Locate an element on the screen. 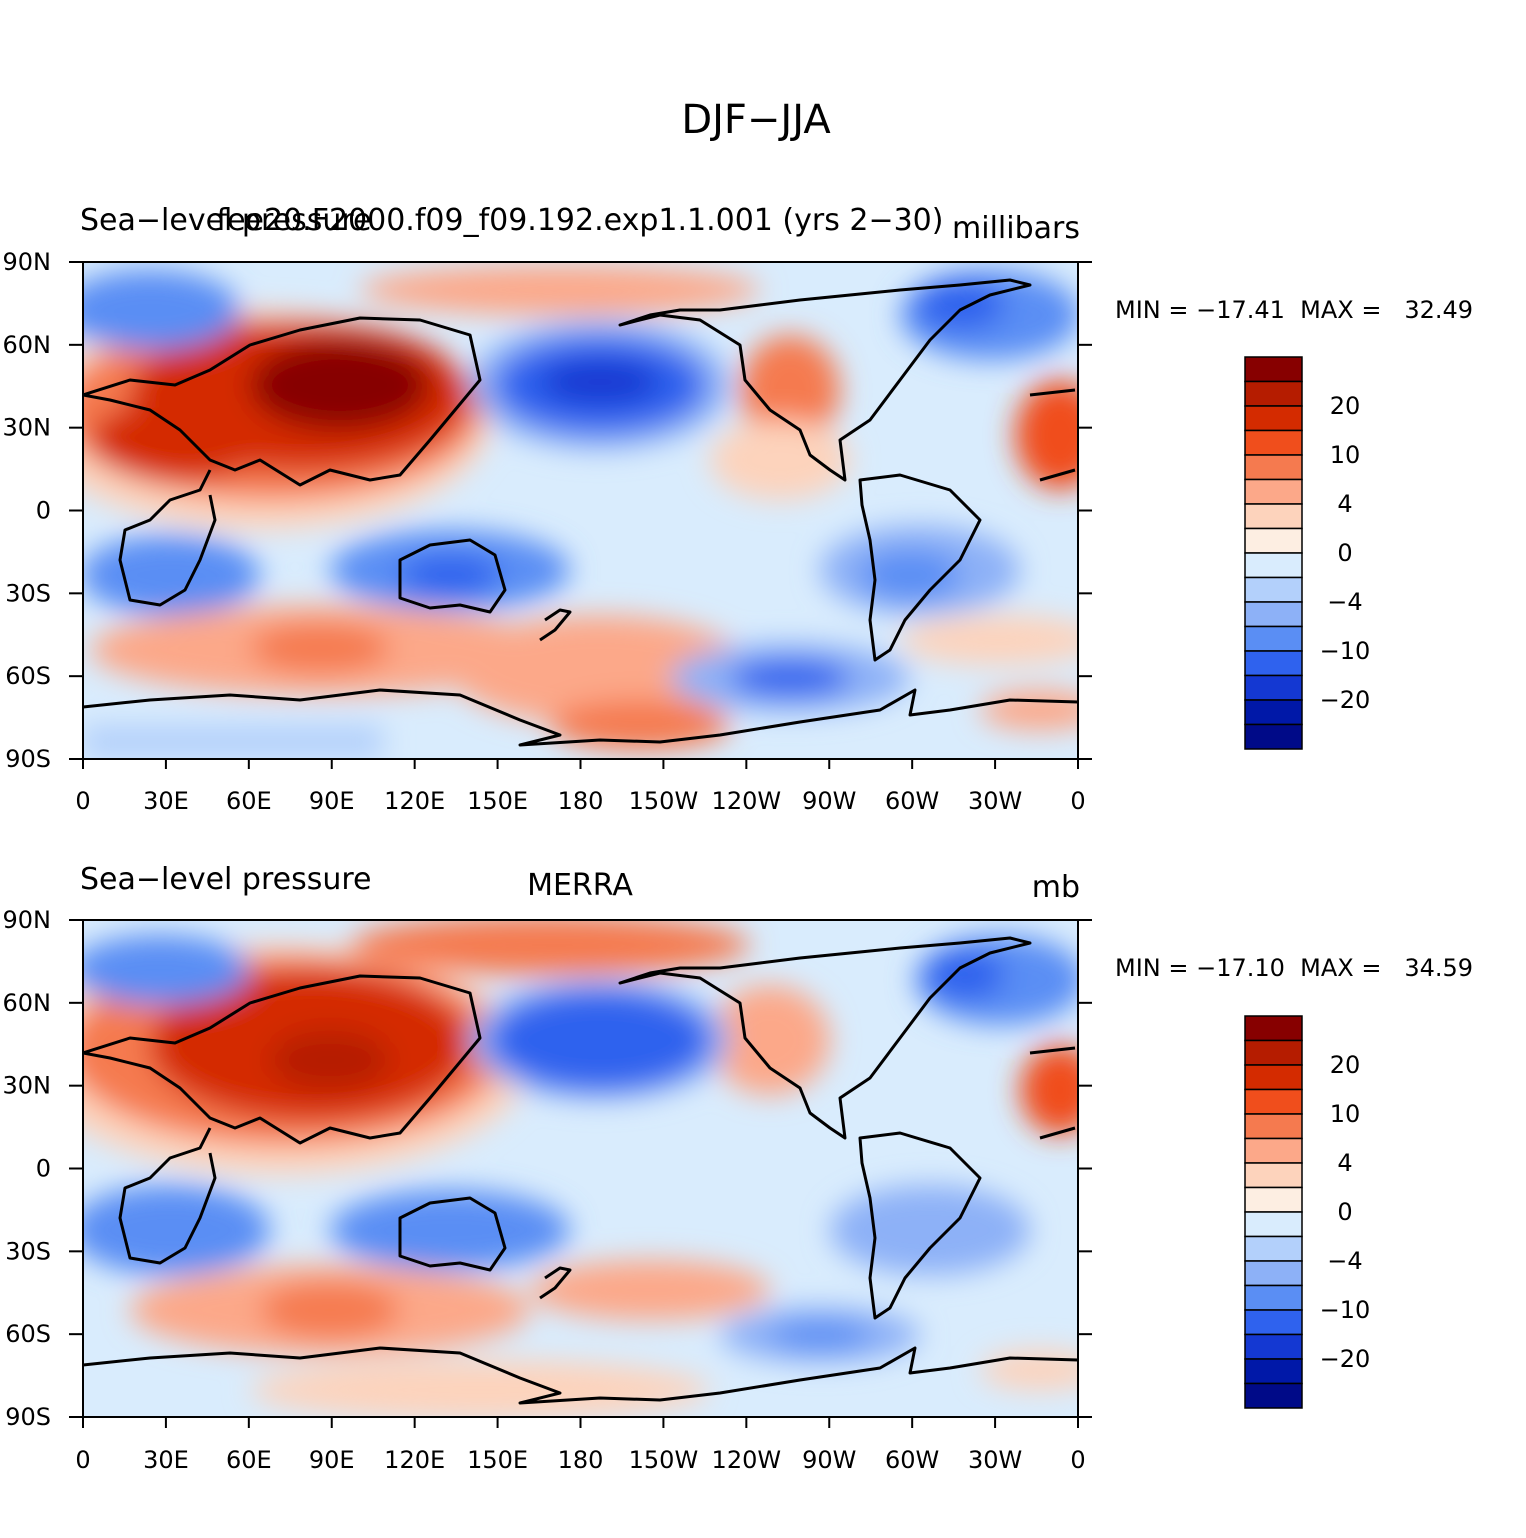  panel-stats: MIN = −17.10 MAX = 34.59 is located at coordinates (1294, 968).